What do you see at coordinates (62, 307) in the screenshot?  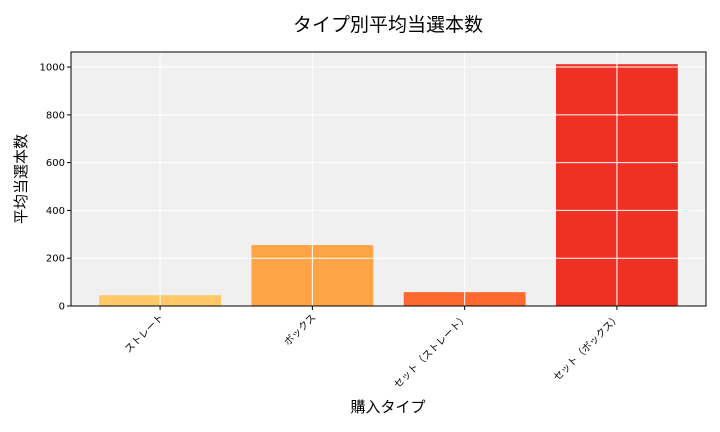 I see `y-tick-label: 0` at bounding box center [62, 307].